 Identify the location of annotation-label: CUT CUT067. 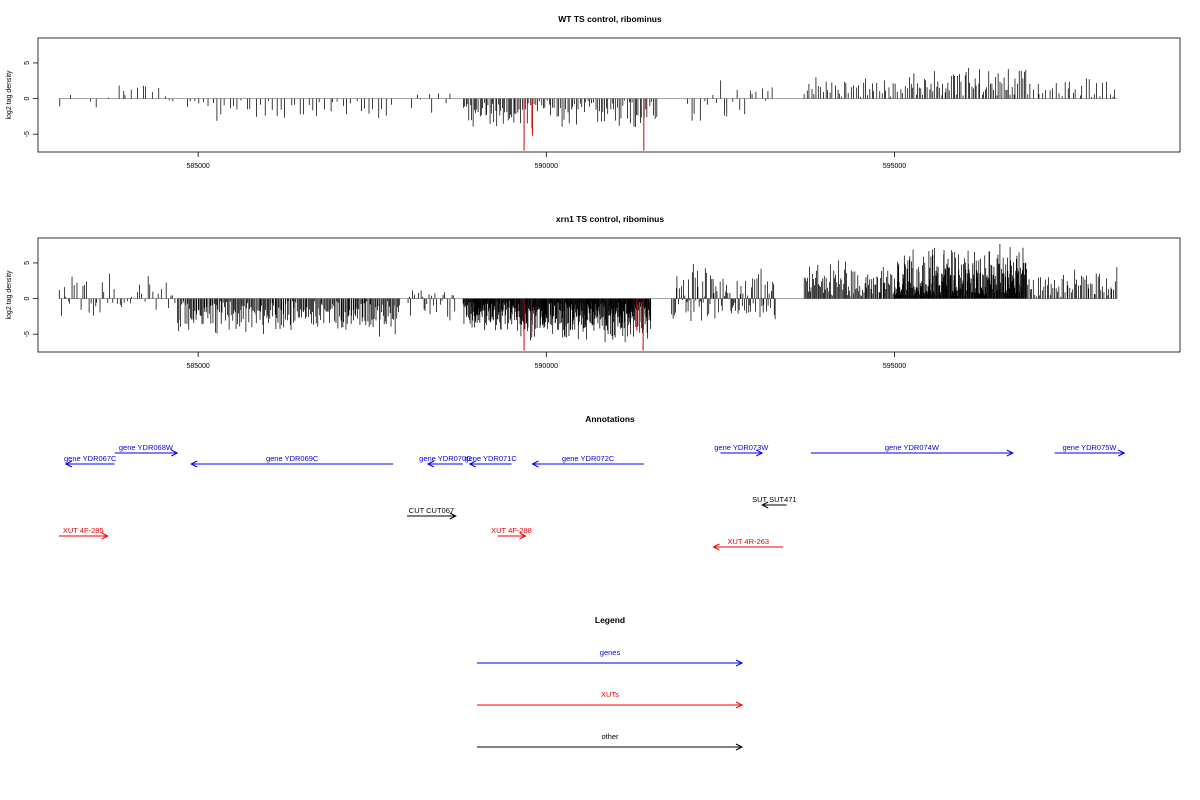
(431, 510).